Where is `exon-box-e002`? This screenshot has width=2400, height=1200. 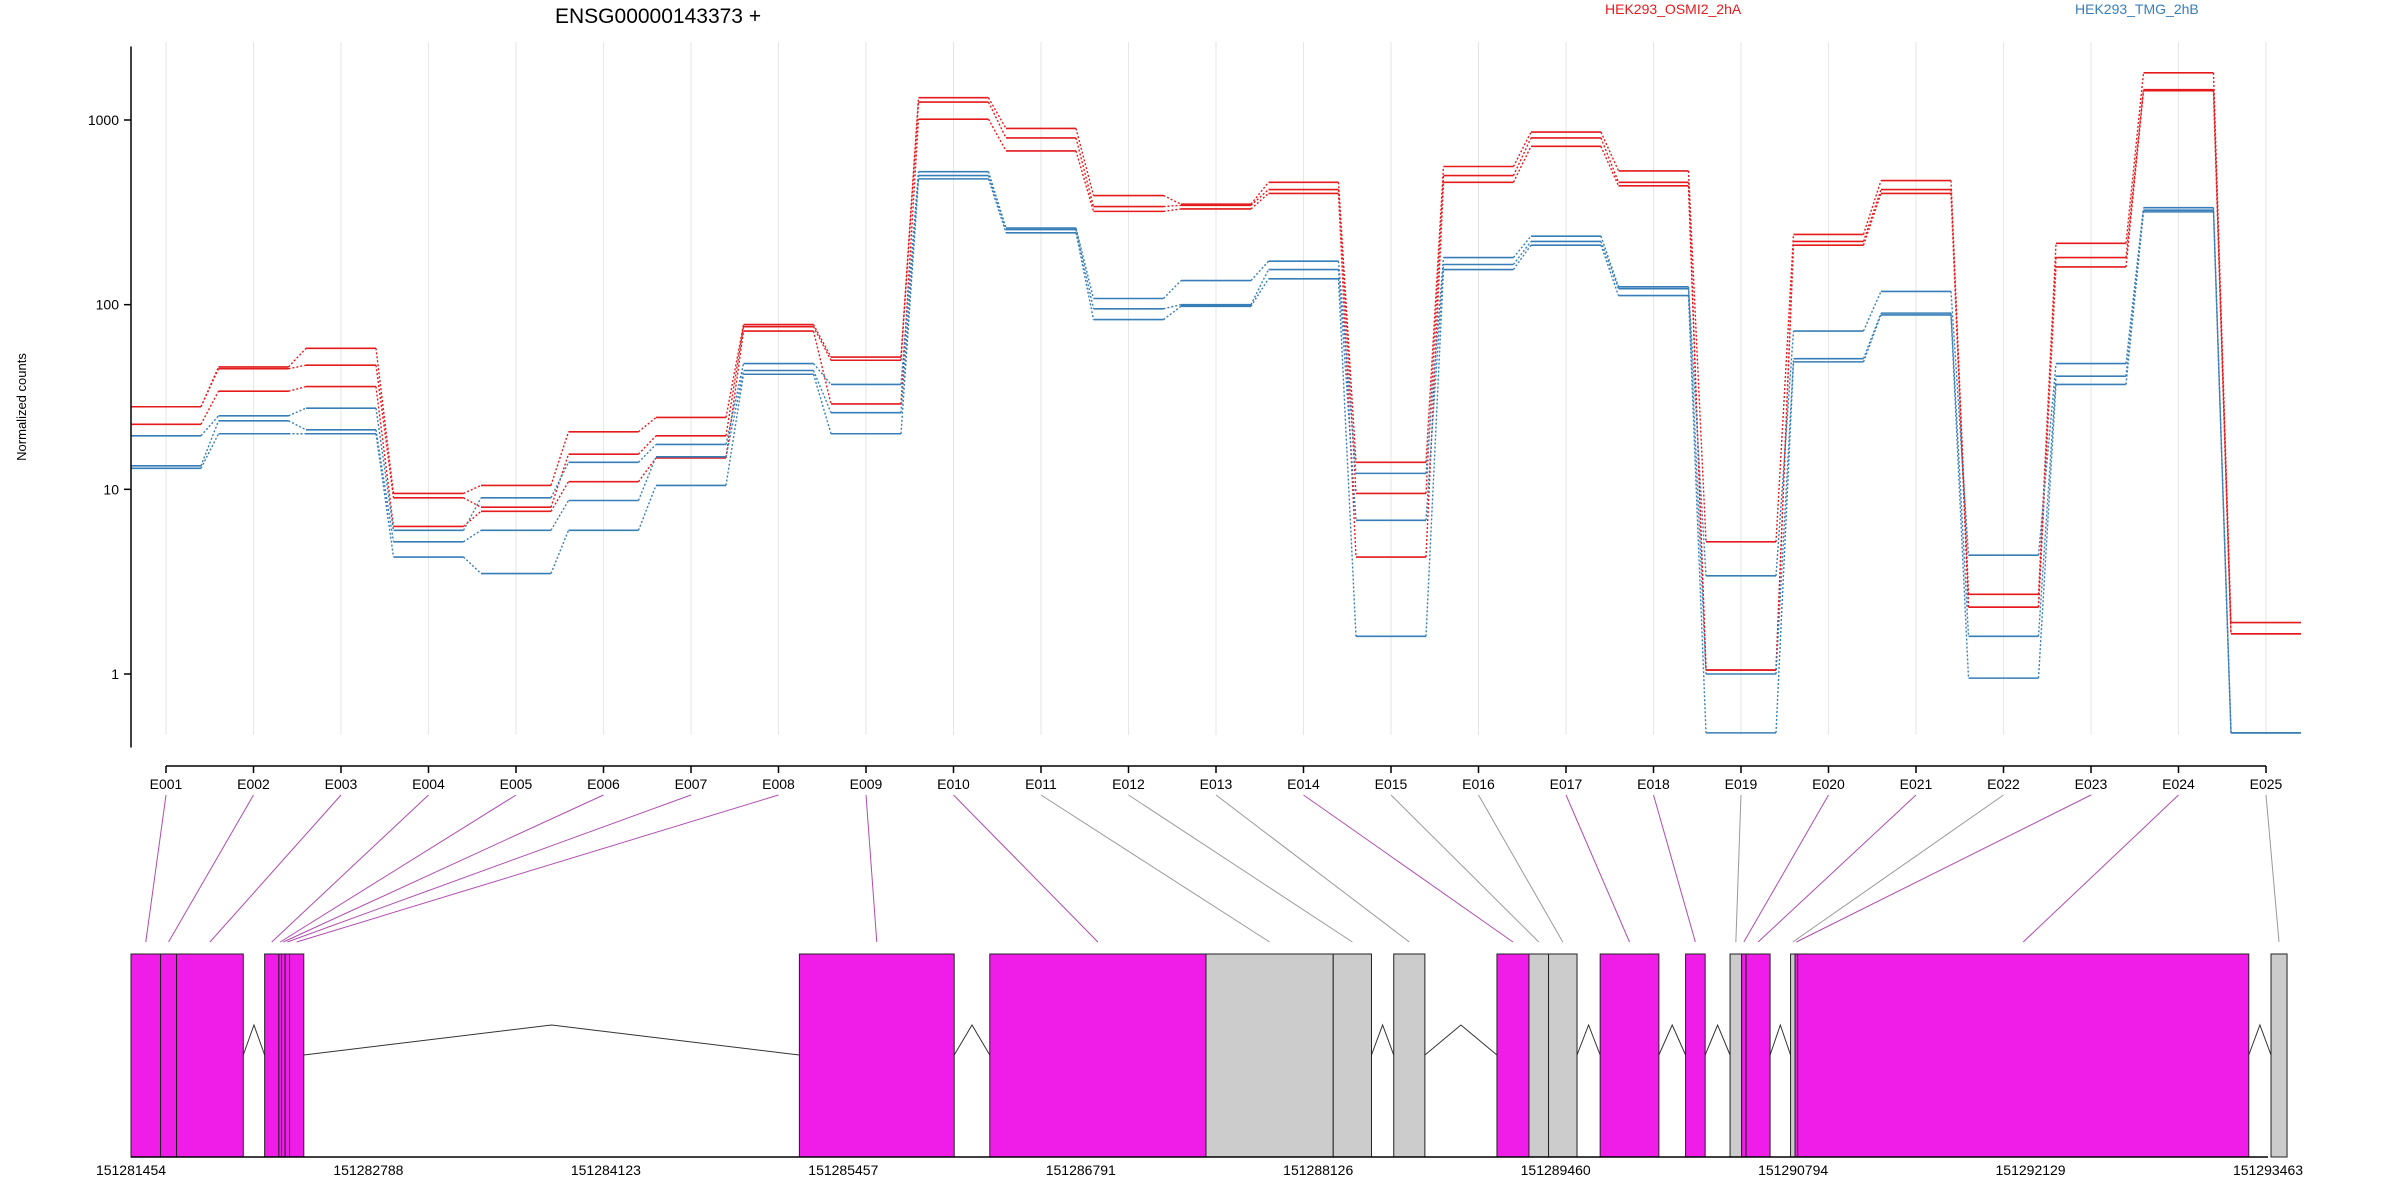
exon-box-e002 is located at coordinates (169, 1055).